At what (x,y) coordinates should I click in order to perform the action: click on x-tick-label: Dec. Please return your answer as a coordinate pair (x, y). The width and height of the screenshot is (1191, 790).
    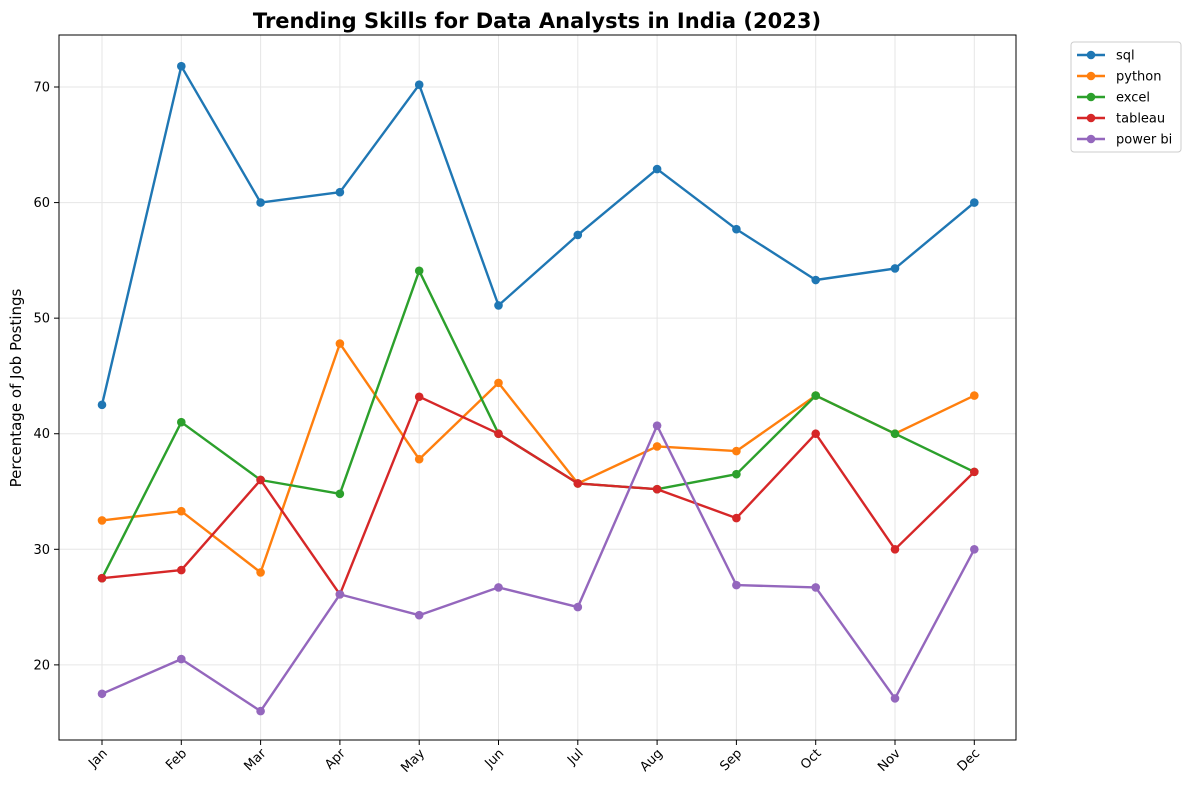
    Looking at the image, I should click on (969, 760).